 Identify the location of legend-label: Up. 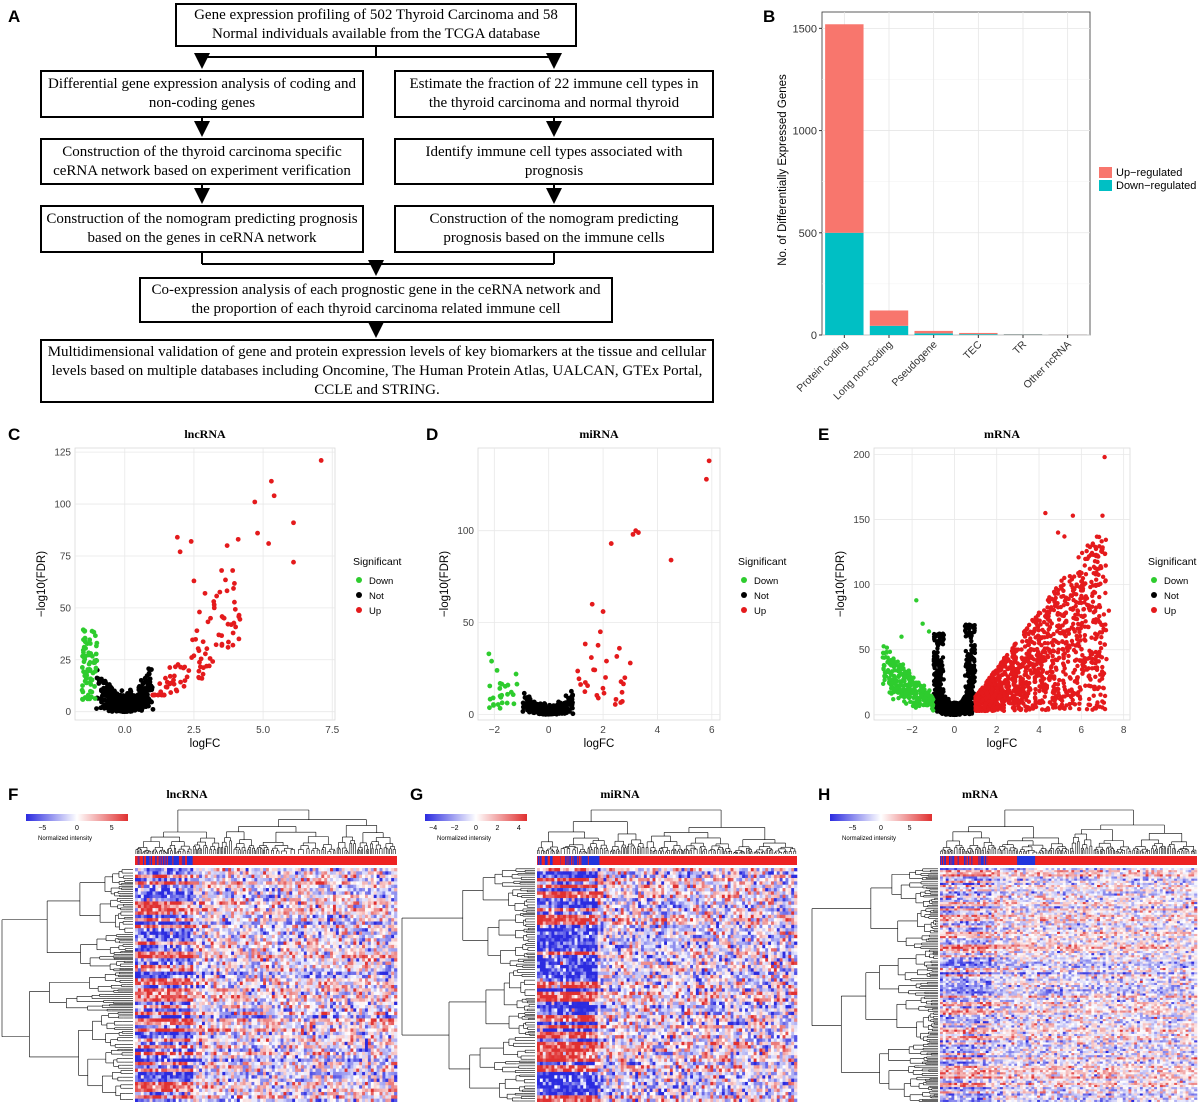
(760, 611).